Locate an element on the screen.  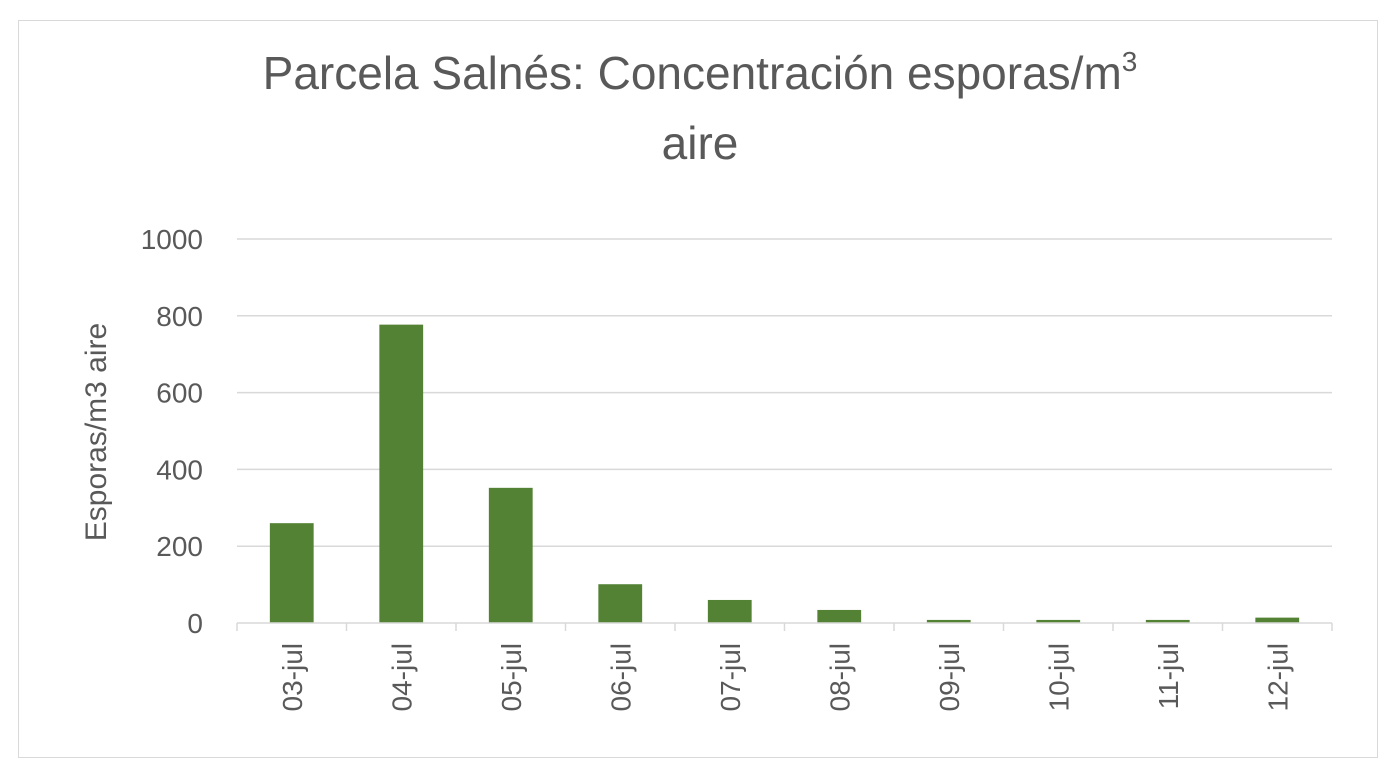
bar-09-jul is located at coordinates (948, 621).